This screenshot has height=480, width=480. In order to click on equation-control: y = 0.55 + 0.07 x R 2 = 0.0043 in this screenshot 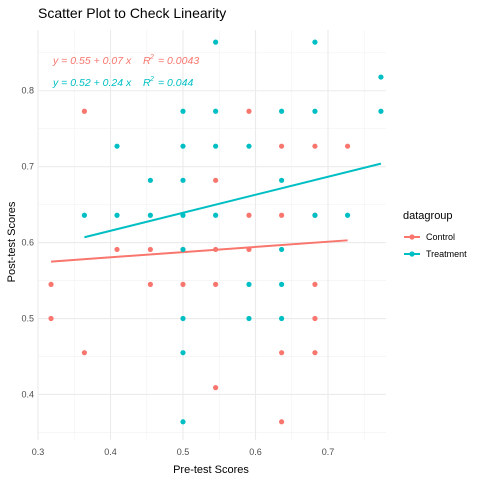, I will do `click(125, 60)`.